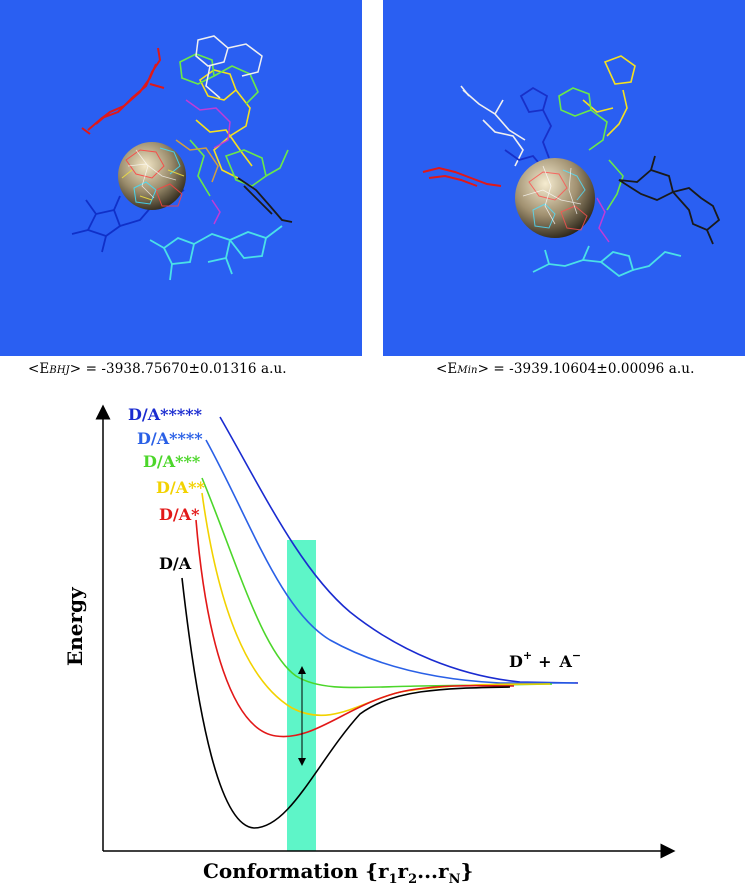 The width and height of the screenshot is (745, 887). I want to click on asymptote-label: D+ + A−, so click(545, 660).